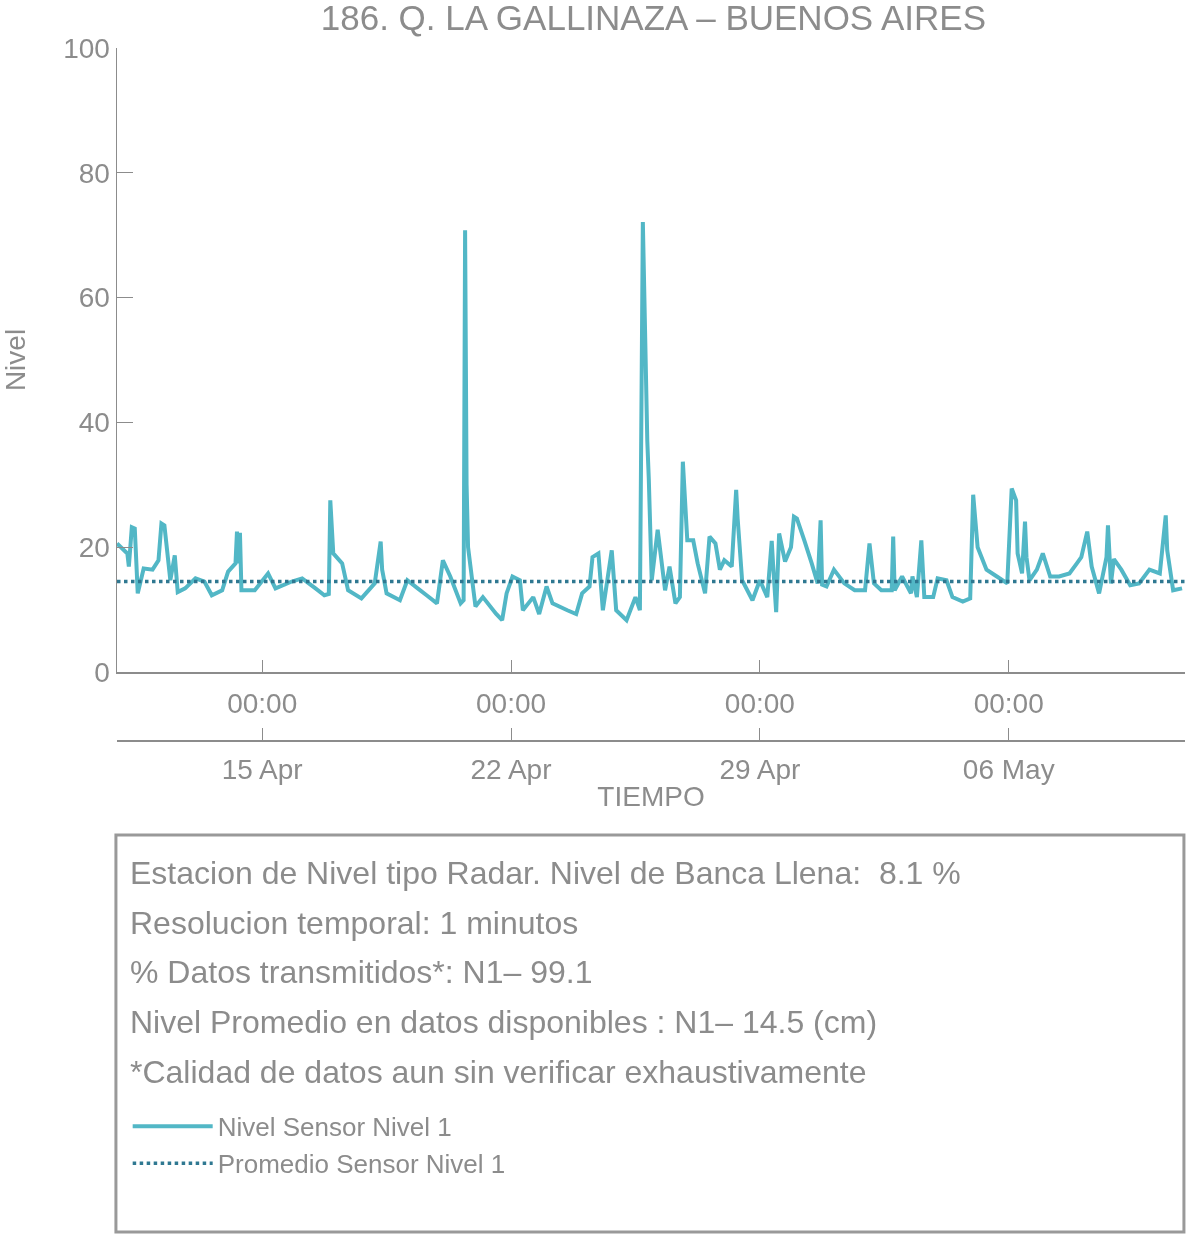 This screenshot has height=1236, width=1188. What do you see at coordinates (102, 672) in the screenshot?
I see `y-tick-label: 0` at bounding box center [102, 672].